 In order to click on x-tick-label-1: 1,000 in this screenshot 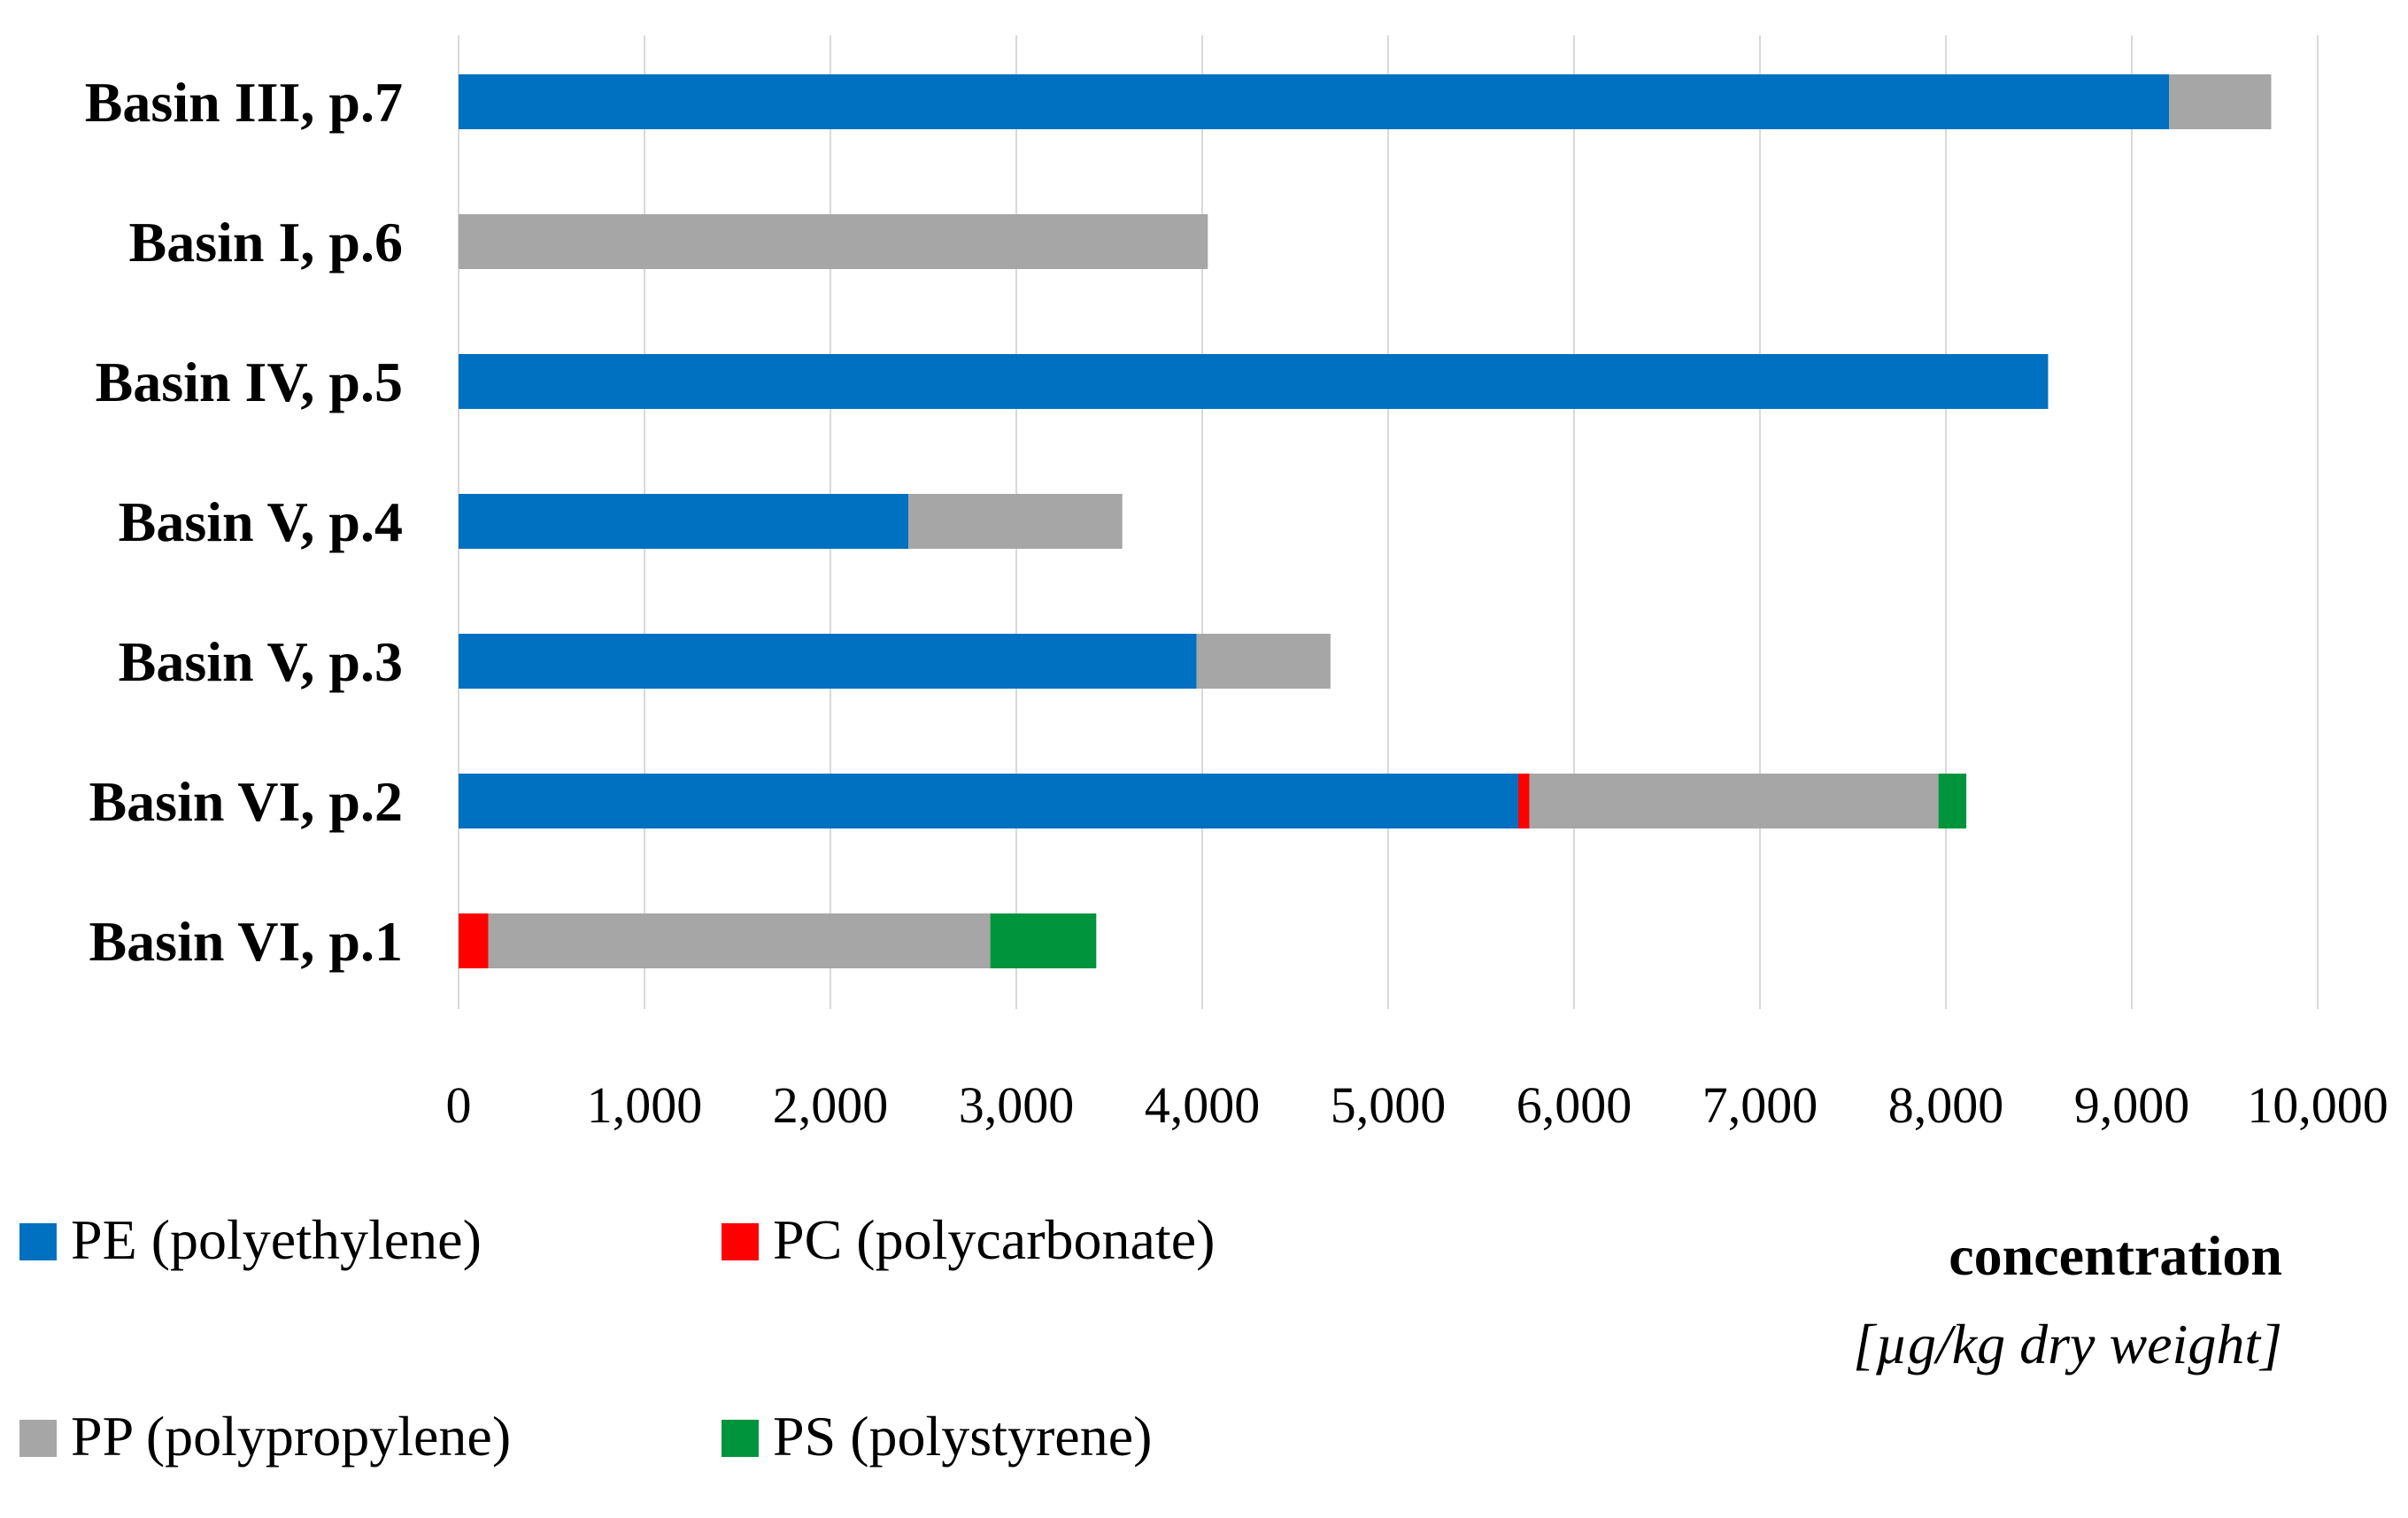, I will do `click(645, 1105)`.